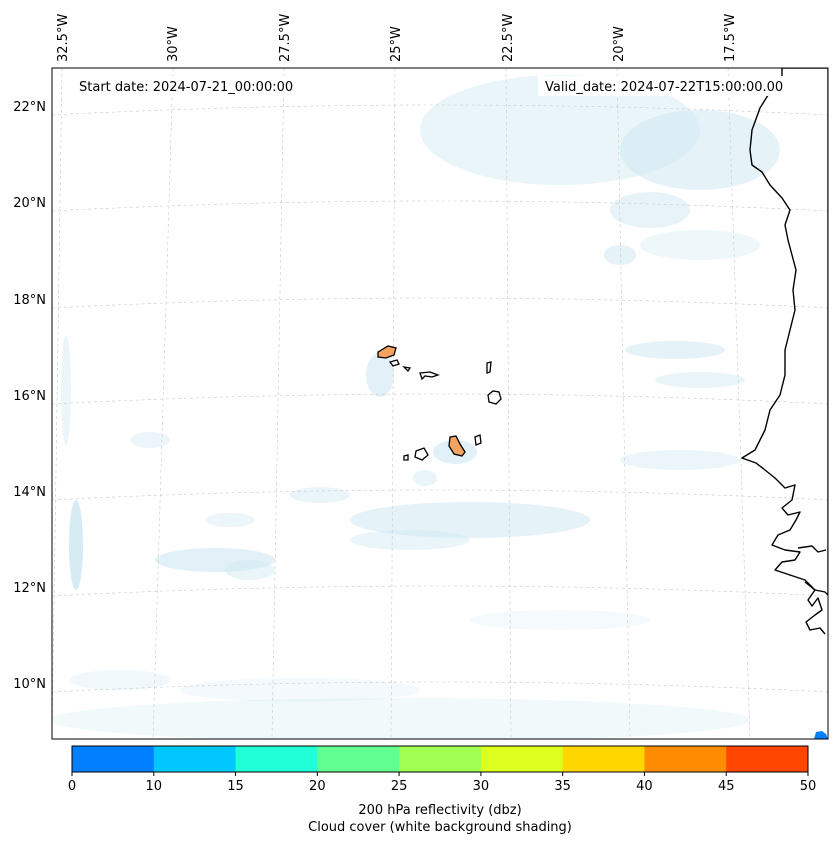 The image size is (837, 843). Describe the element at coordinates (29, 588) in the screenshot. I see `lat-label: 12°N` at that location.